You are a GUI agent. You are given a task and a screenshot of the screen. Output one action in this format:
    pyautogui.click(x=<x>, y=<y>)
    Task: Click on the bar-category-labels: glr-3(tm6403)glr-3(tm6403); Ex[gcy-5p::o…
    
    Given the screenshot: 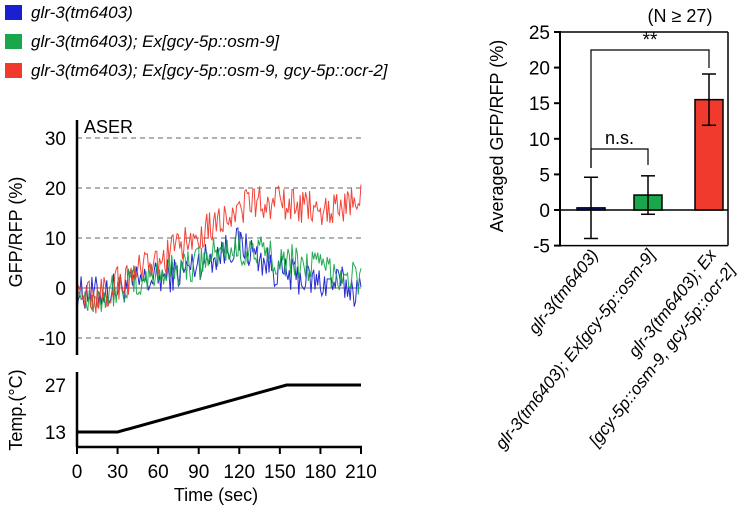 What is the action you would take?
    pyautogui.click(x=615, y=349)
    